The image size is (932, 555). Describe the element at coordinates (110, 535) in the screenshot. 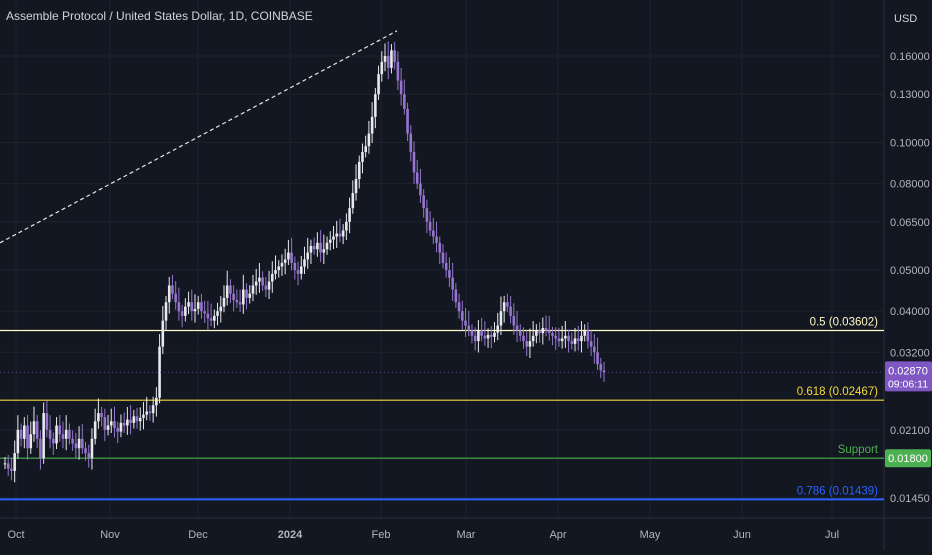

I see `x-tick-label: Nov` at that location.